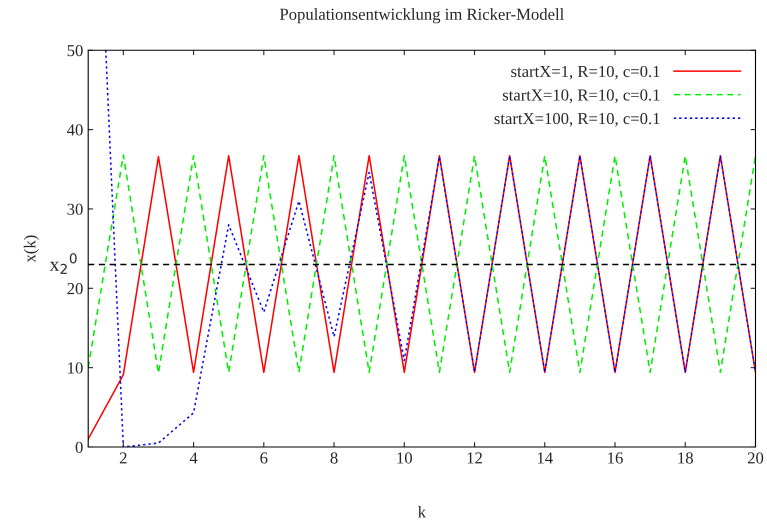  Describe the element at coordinates (404, 458) in the screenshot. I see `x-tick-label: 10` at that location.